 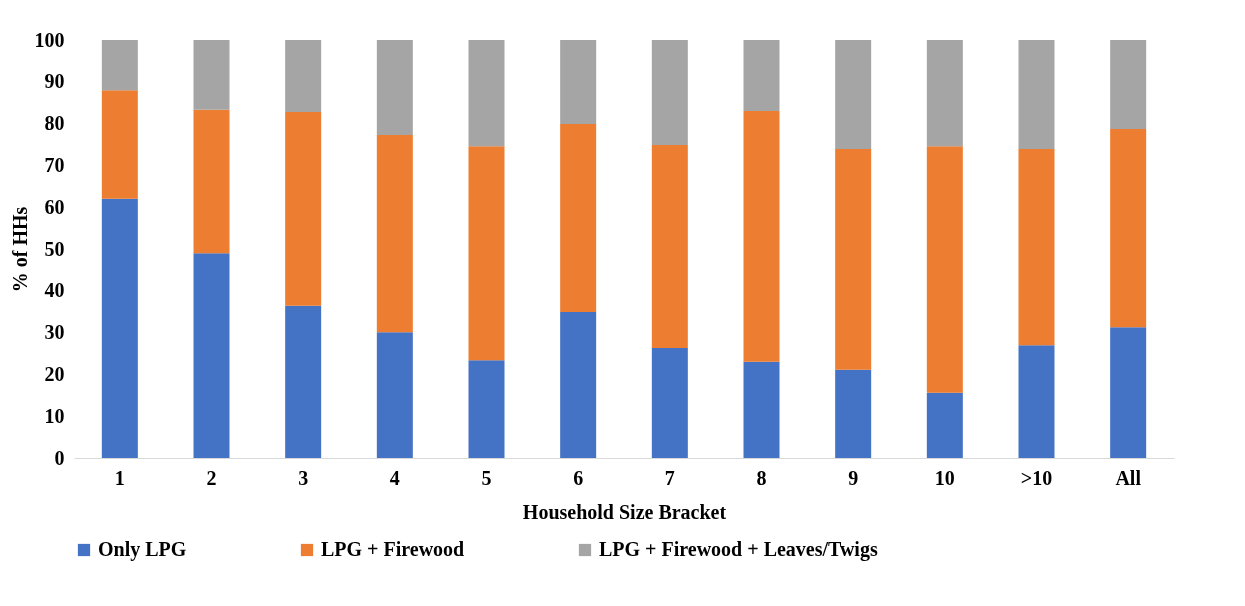 I want to click on x-tick-label: All, so click(x=1128, y=477).